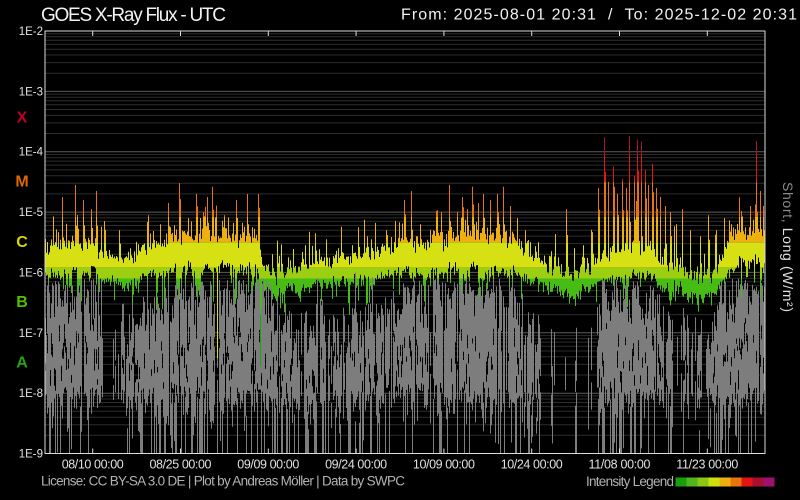  Describe the element at coordinates (22, 242) in the screenshot. I see `svg-text: C` at that location.